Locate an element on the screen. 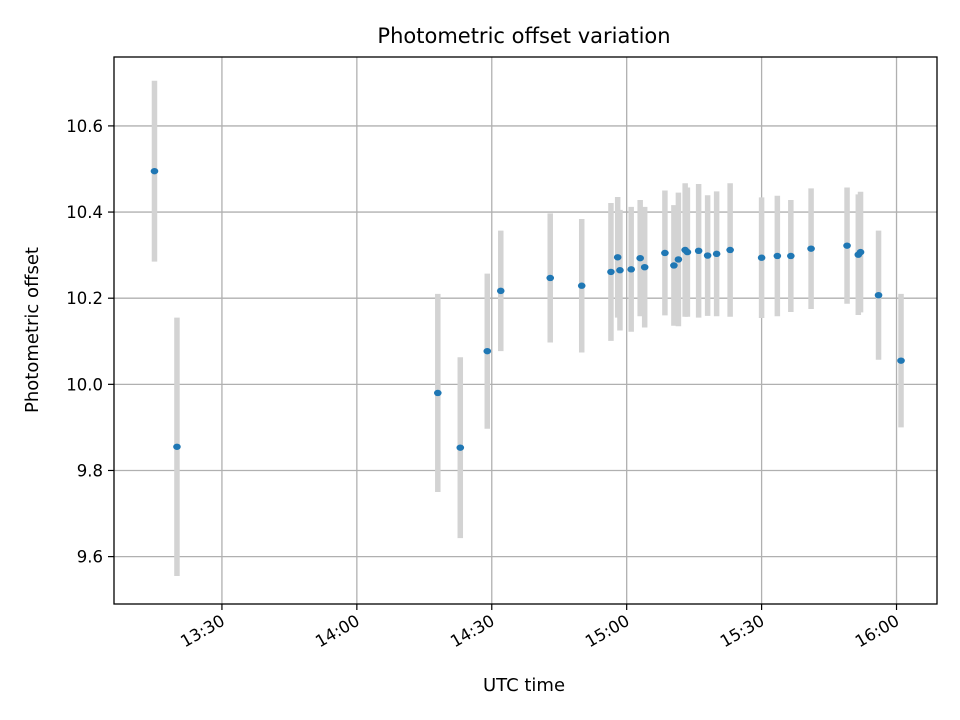 The width and height of the screenshot is (960, 720). y-tick-label: 10.0 is located at coordinates (84, 384).